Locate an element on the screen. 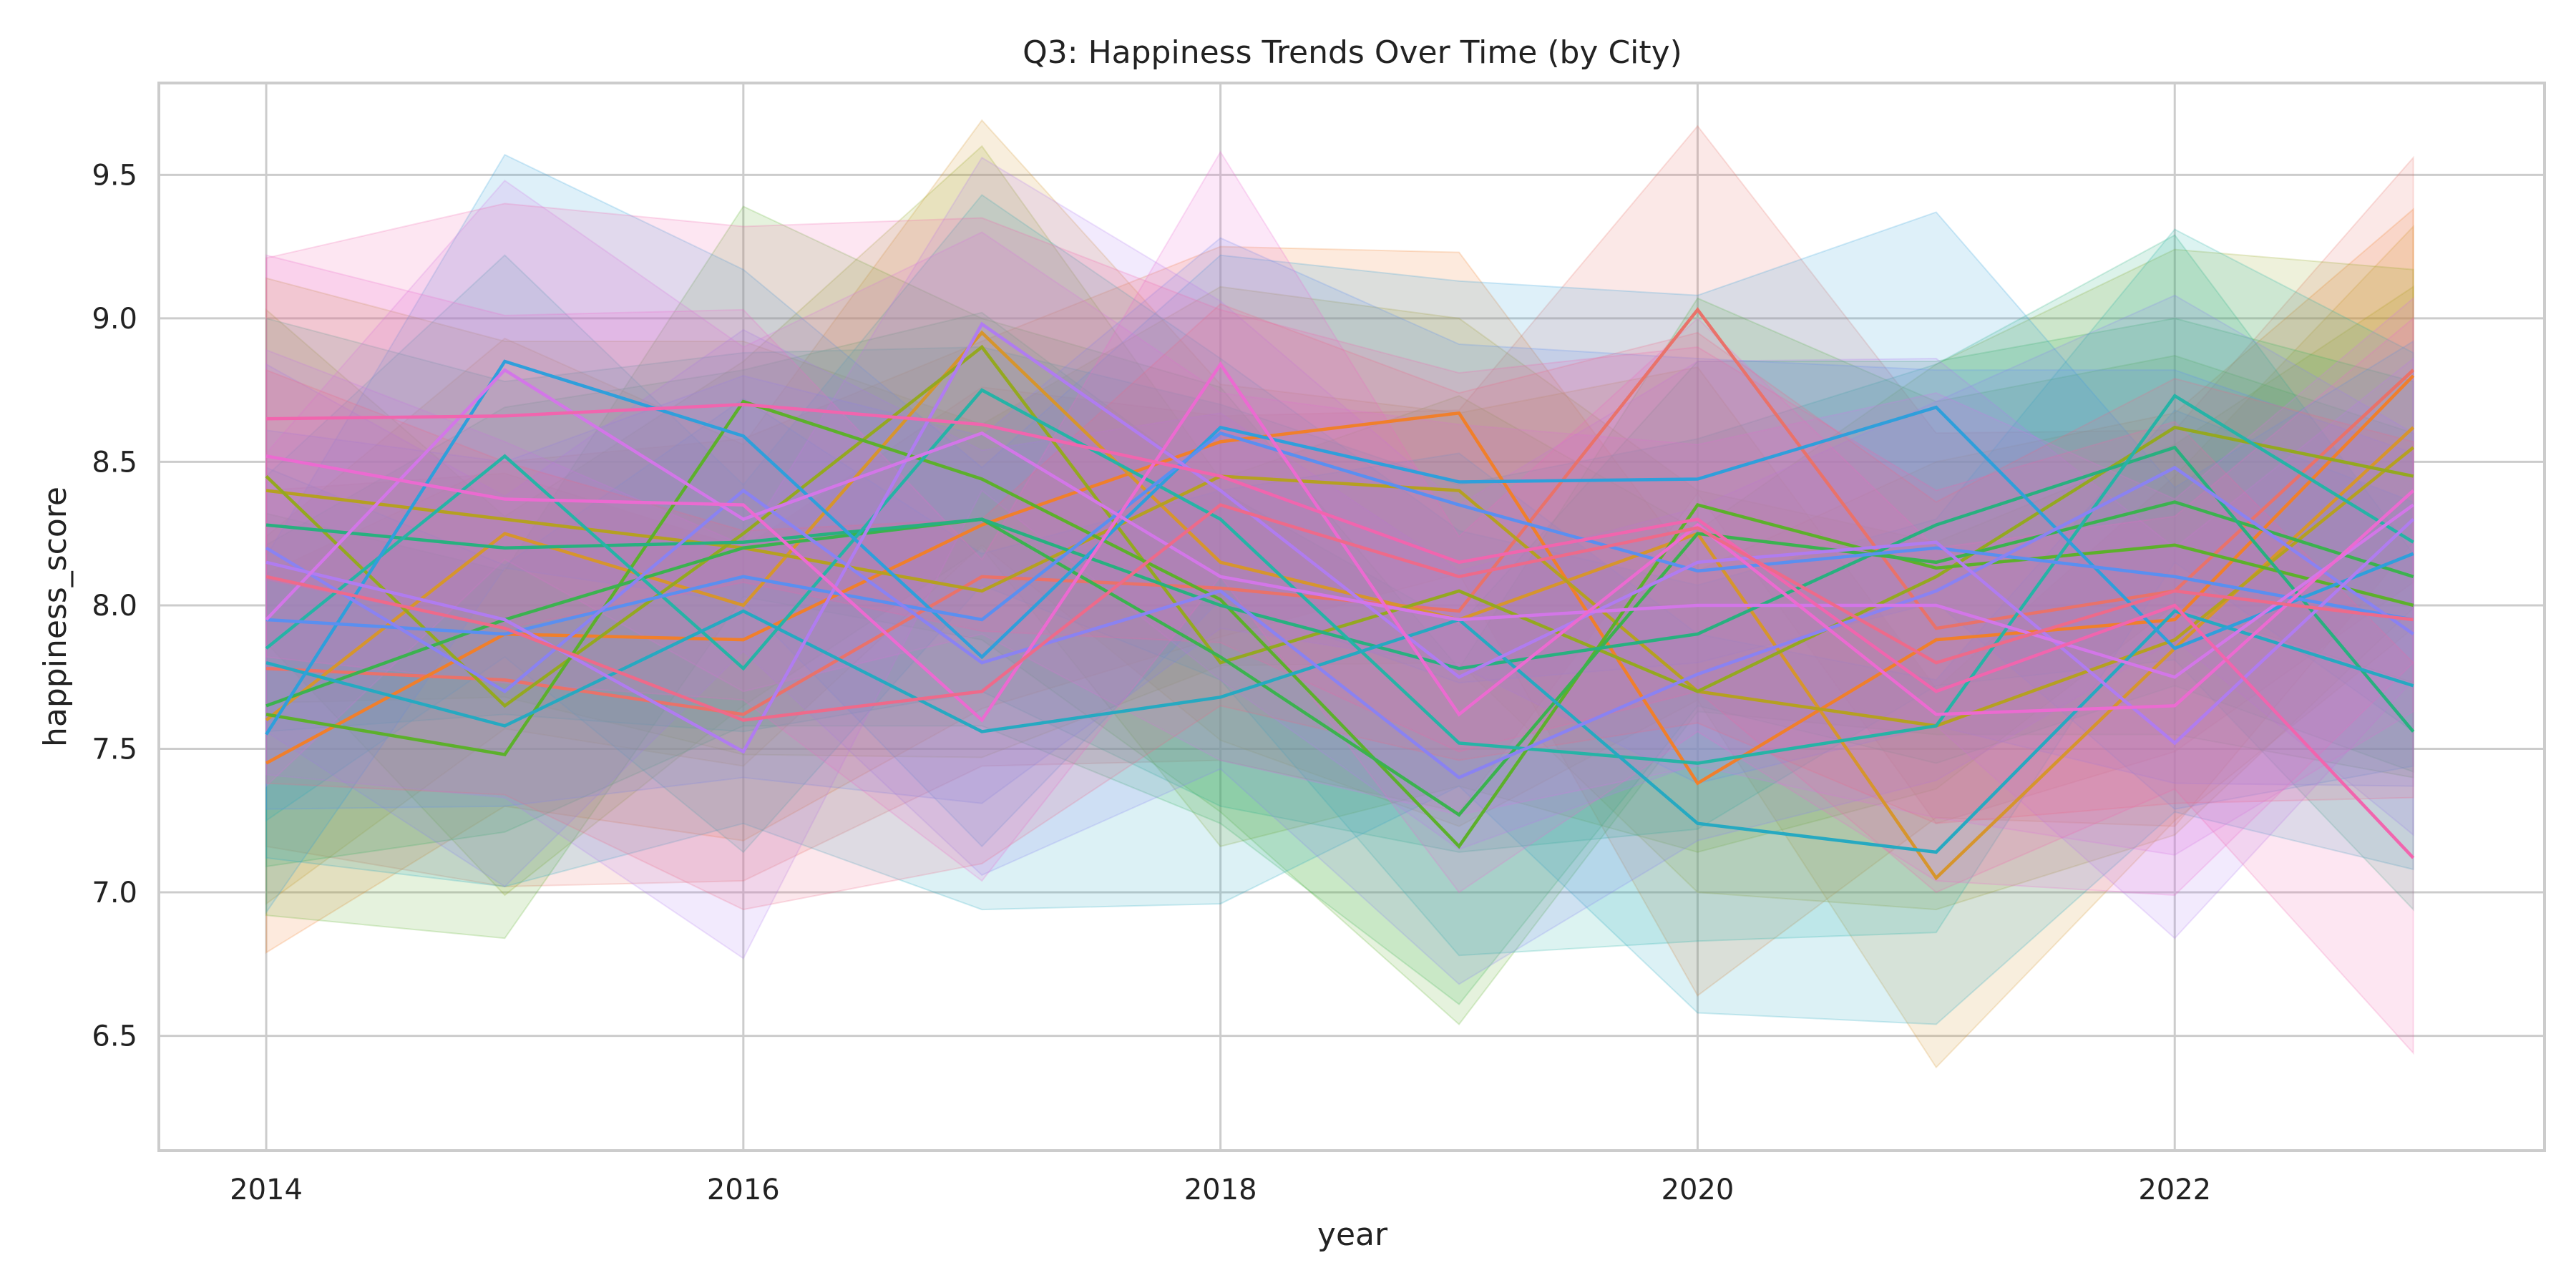 The height and width of the screenshot is (1288, 2576). x-tick-labels: 2014 2016 2018 2020 2022 is located at coordinates (1220, 1190).